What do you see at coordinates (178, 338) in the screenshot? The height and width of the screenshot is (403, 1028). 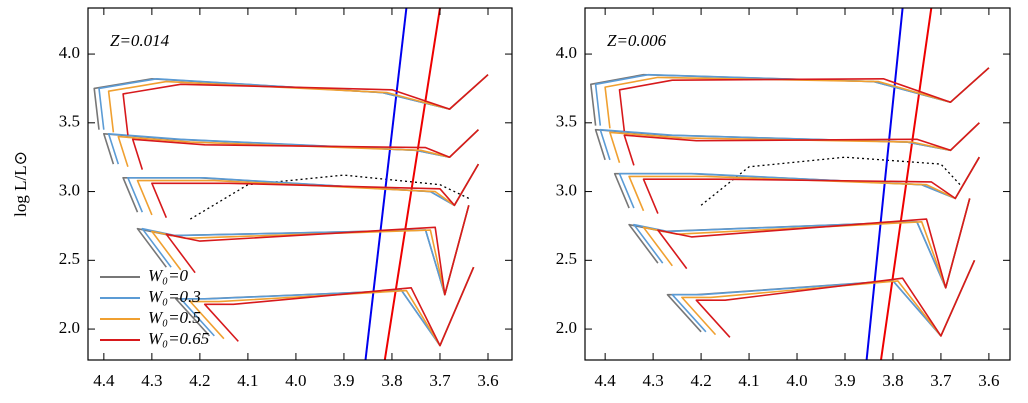 I see `legend-label: W₀=0.65` at bounding box center [178, 338].